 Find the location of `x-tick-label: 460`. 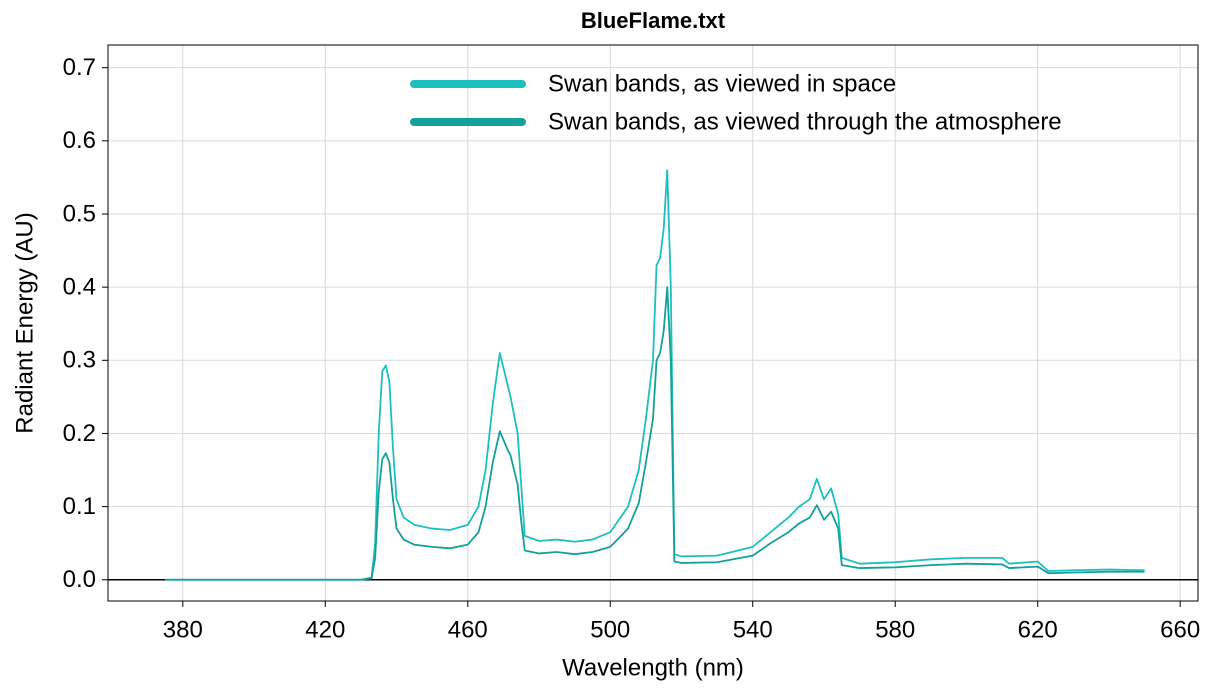

x-tick-label: 460 is located at coordinates (468, 629).